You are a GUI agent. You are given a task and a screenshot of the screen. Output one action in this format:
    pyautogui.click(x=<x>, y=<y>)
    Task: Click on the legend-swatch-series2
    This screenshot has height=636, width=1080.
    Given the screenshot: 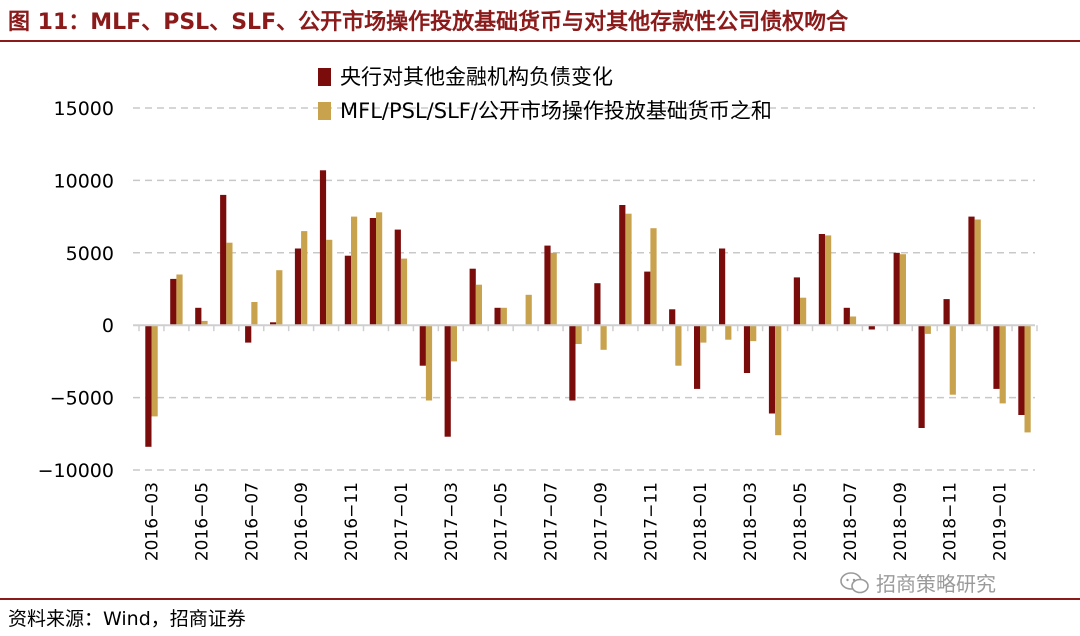 What is the action you would take?
    pyautogui.click(x=324, y=111)
    